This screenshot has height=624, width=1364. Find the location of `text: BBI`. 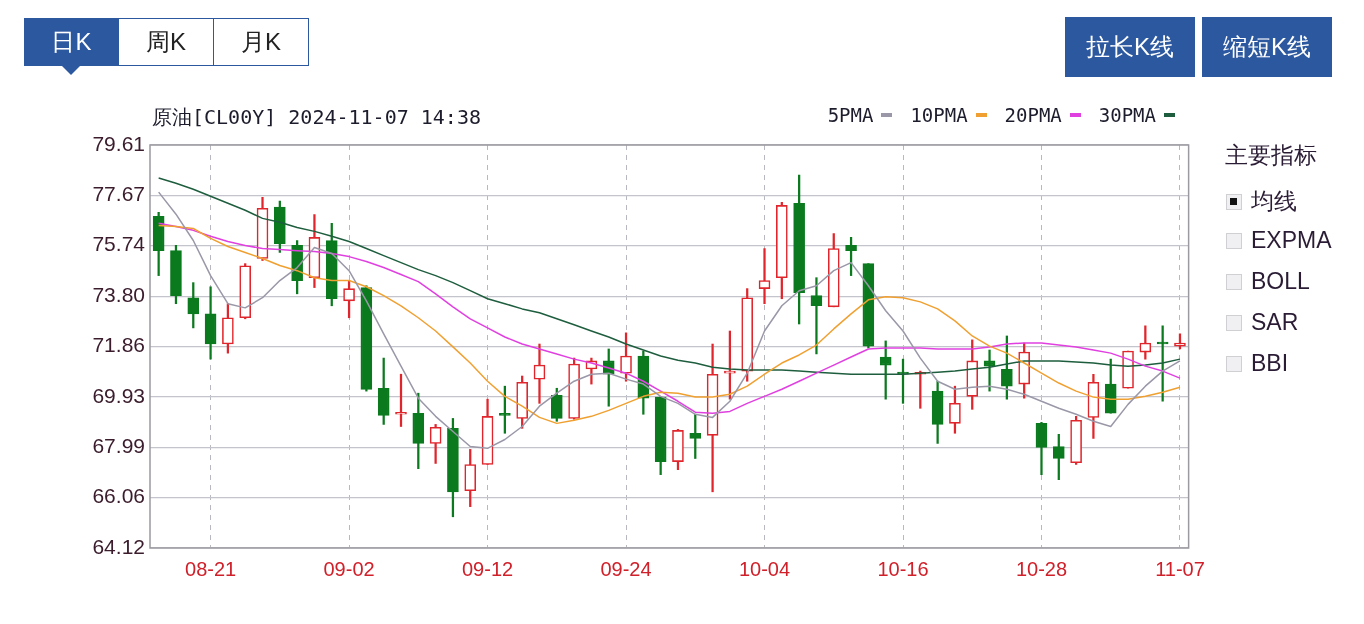

text: BBI is located at coordinates (1270, 363).